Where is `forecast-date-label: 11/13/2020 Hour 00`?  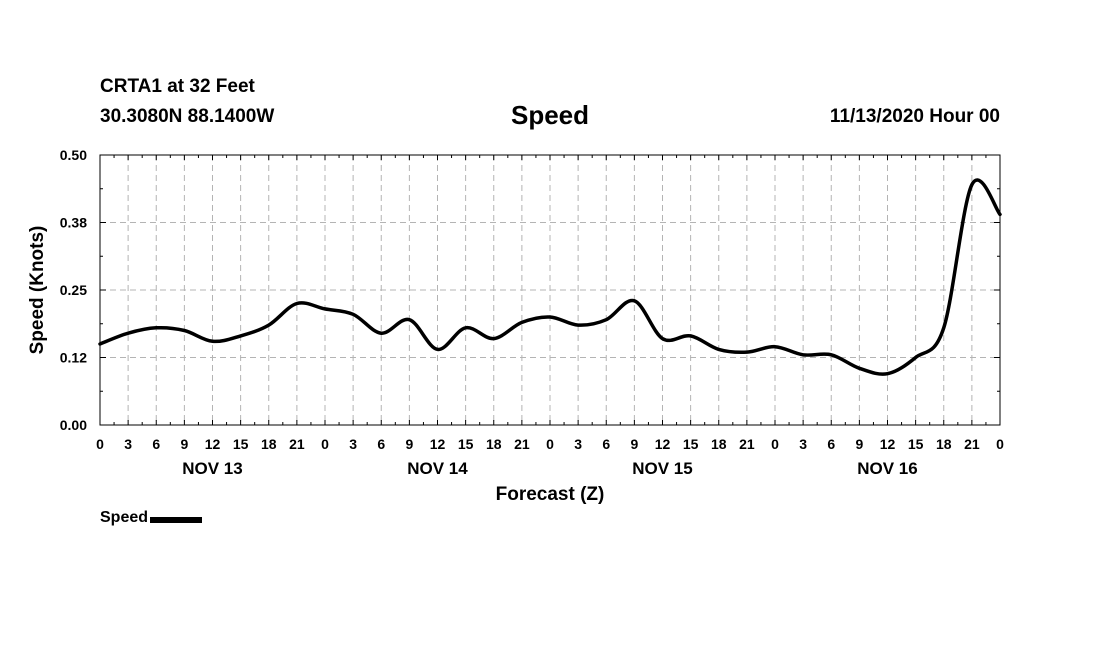 forecast-date-label: 11/13/2020 Hour 00 is located at coordinates (914, 116).